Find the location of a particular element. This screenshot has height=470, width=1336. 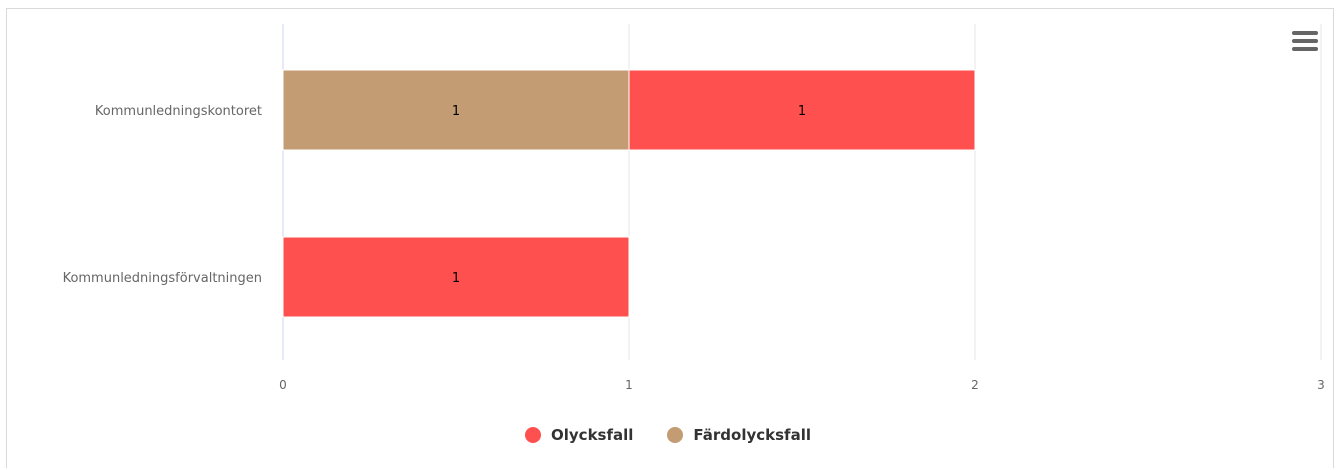

hamburger-menu-icon is located at coordinates (1305, 43).